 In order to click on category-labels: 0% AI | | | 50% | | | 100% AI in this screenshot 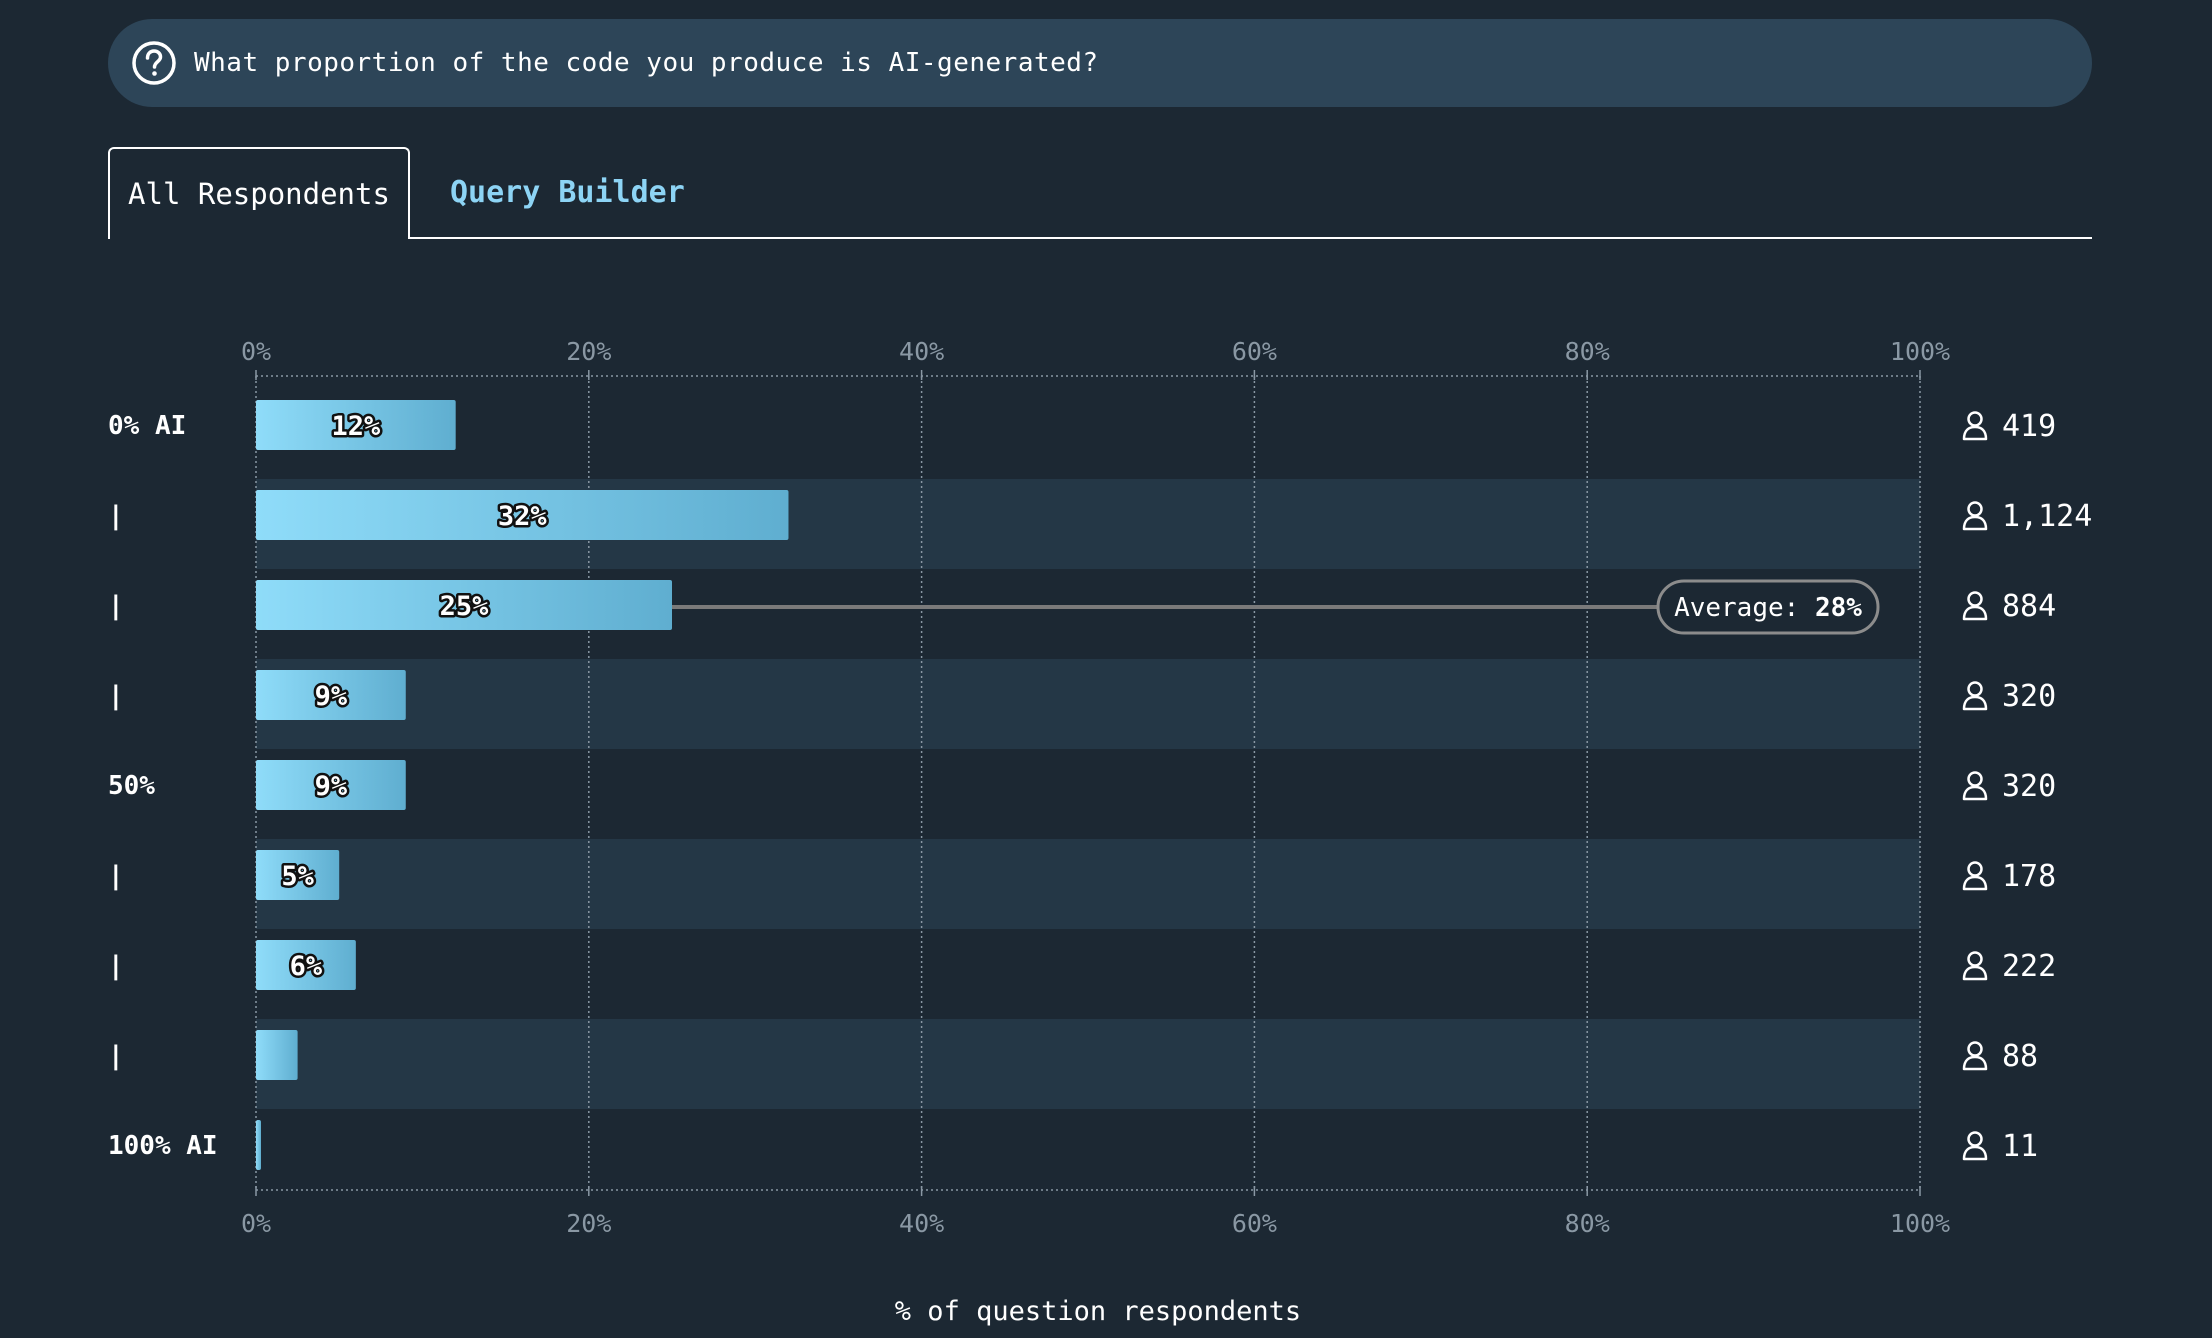, I will do `click(163, 786)`.